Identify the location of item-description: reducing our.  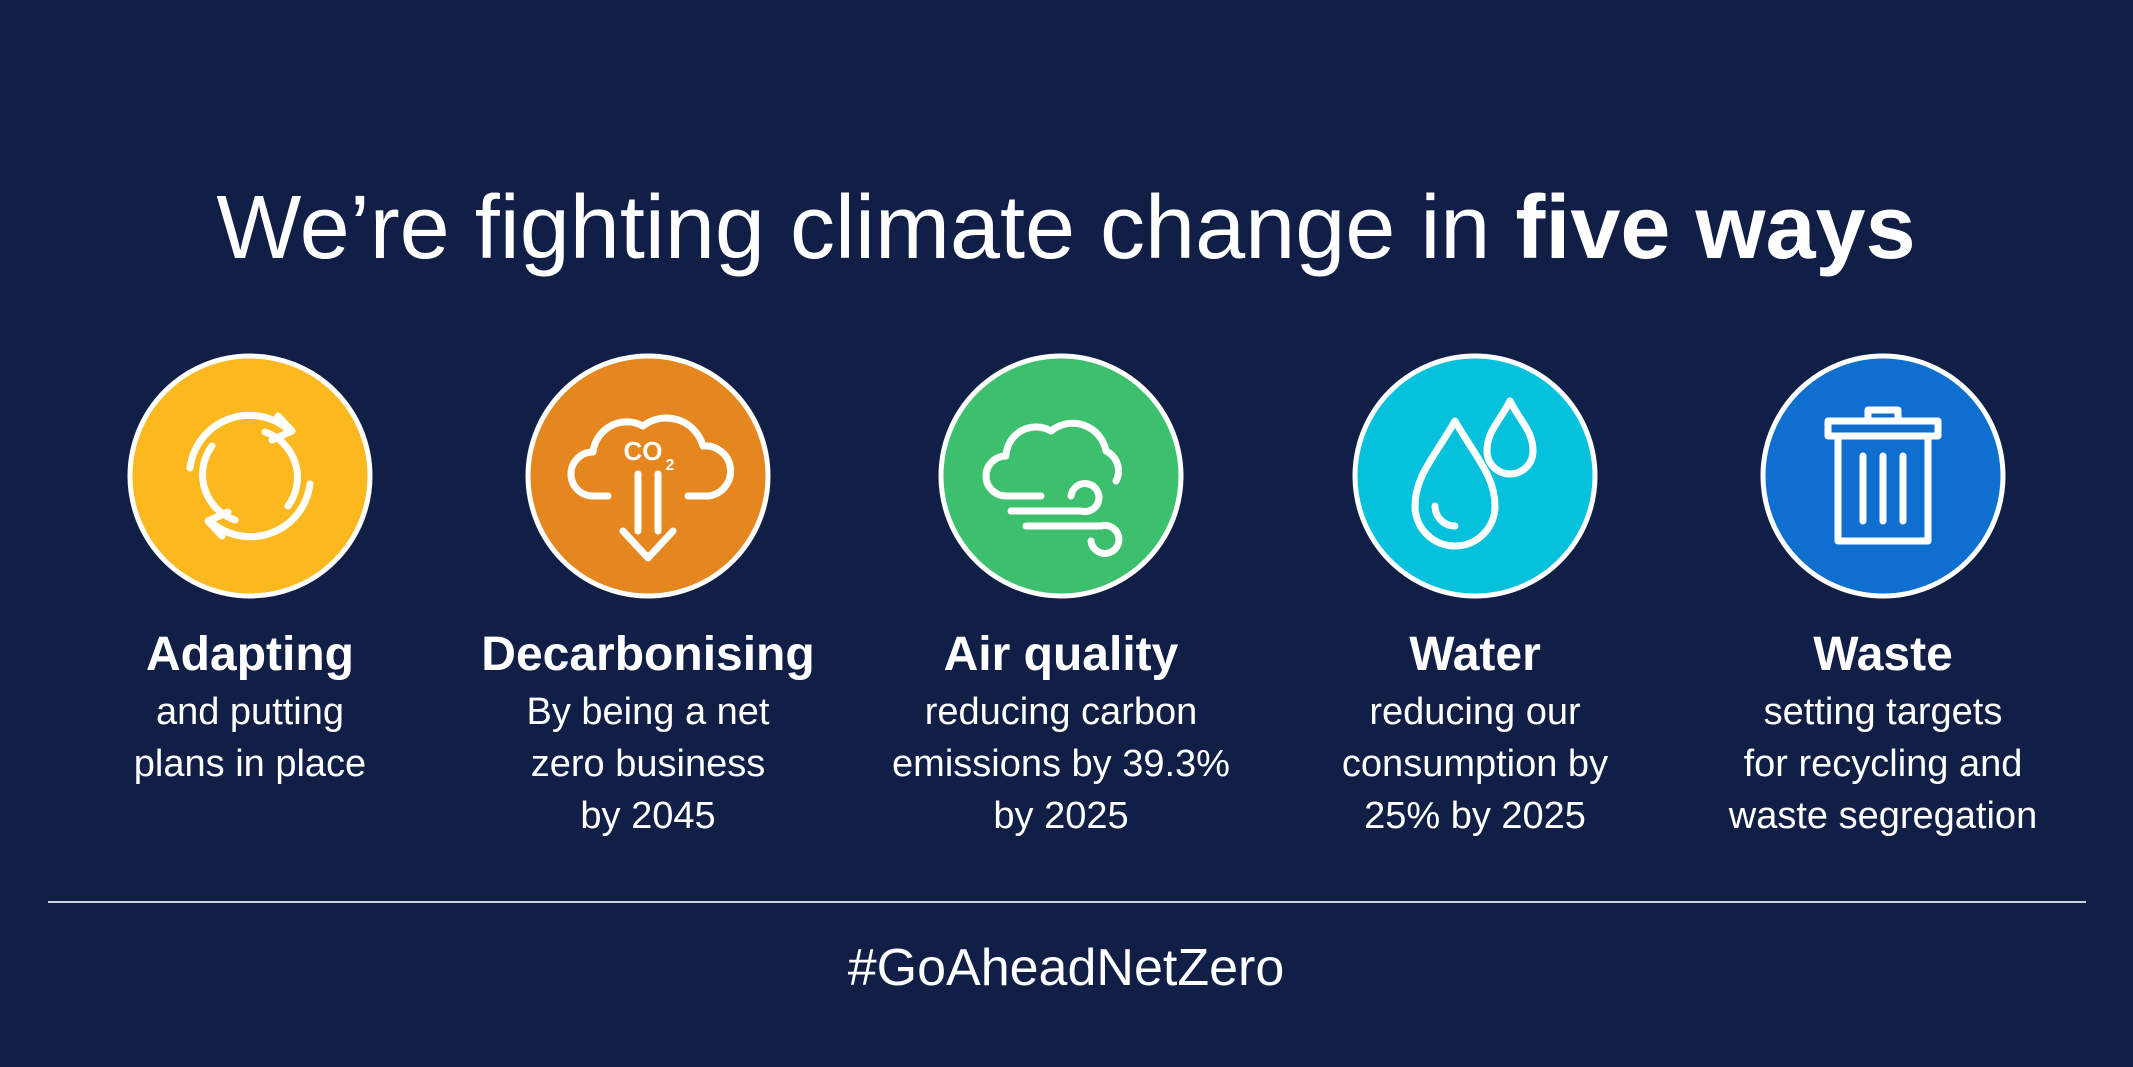
(1475, 712).